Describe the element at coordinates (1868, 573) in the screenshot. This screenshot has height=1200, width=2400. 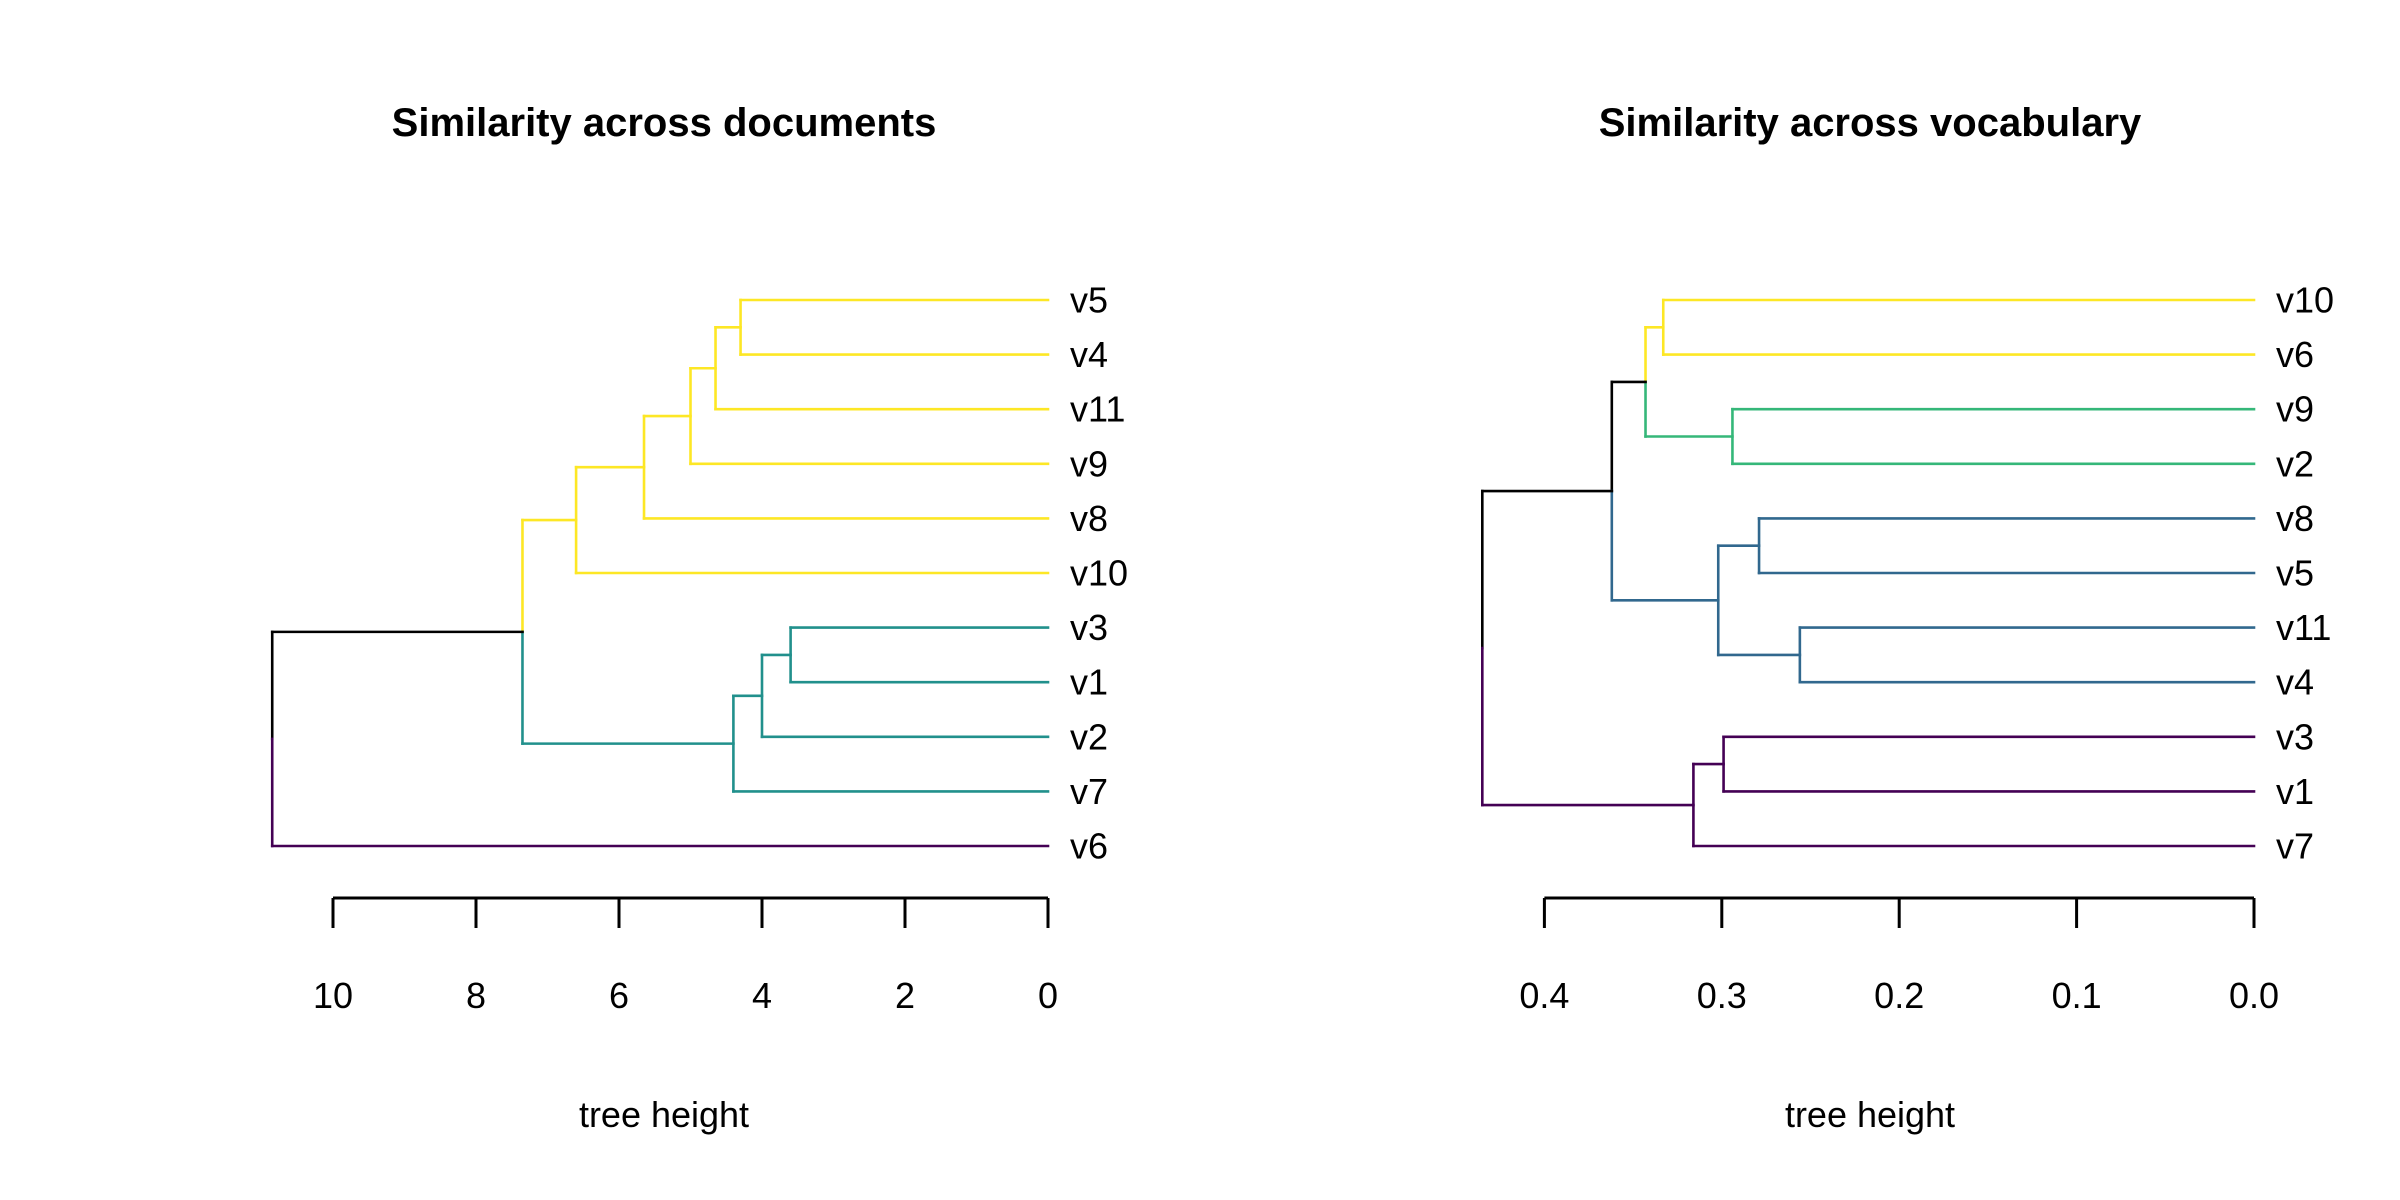
I see `branches-vocabulary` at that location.